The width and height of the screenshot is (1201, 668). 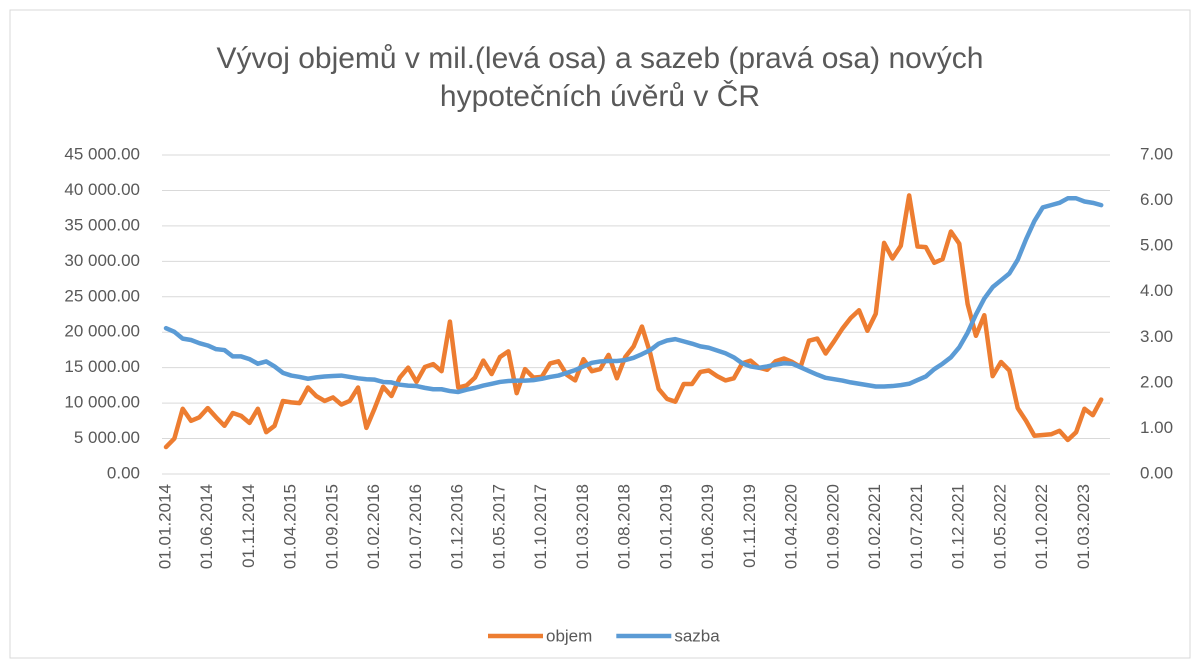 What do you see at coordinates (958, 526) in the screenshot?
I see `x-tick-label: 01.12.2021` at bounding box center [958, 526].